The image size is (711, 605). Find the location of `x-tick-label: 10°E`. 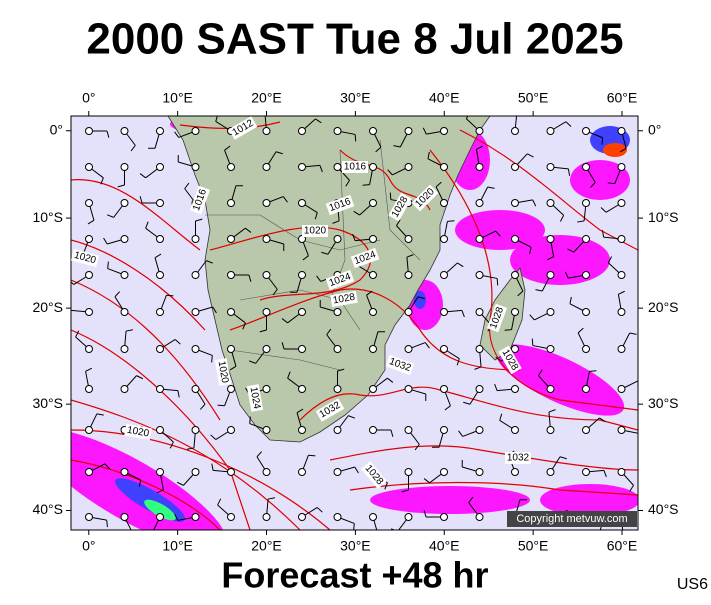

x-tick-label: 10°E is located at coordinates (177, 98).